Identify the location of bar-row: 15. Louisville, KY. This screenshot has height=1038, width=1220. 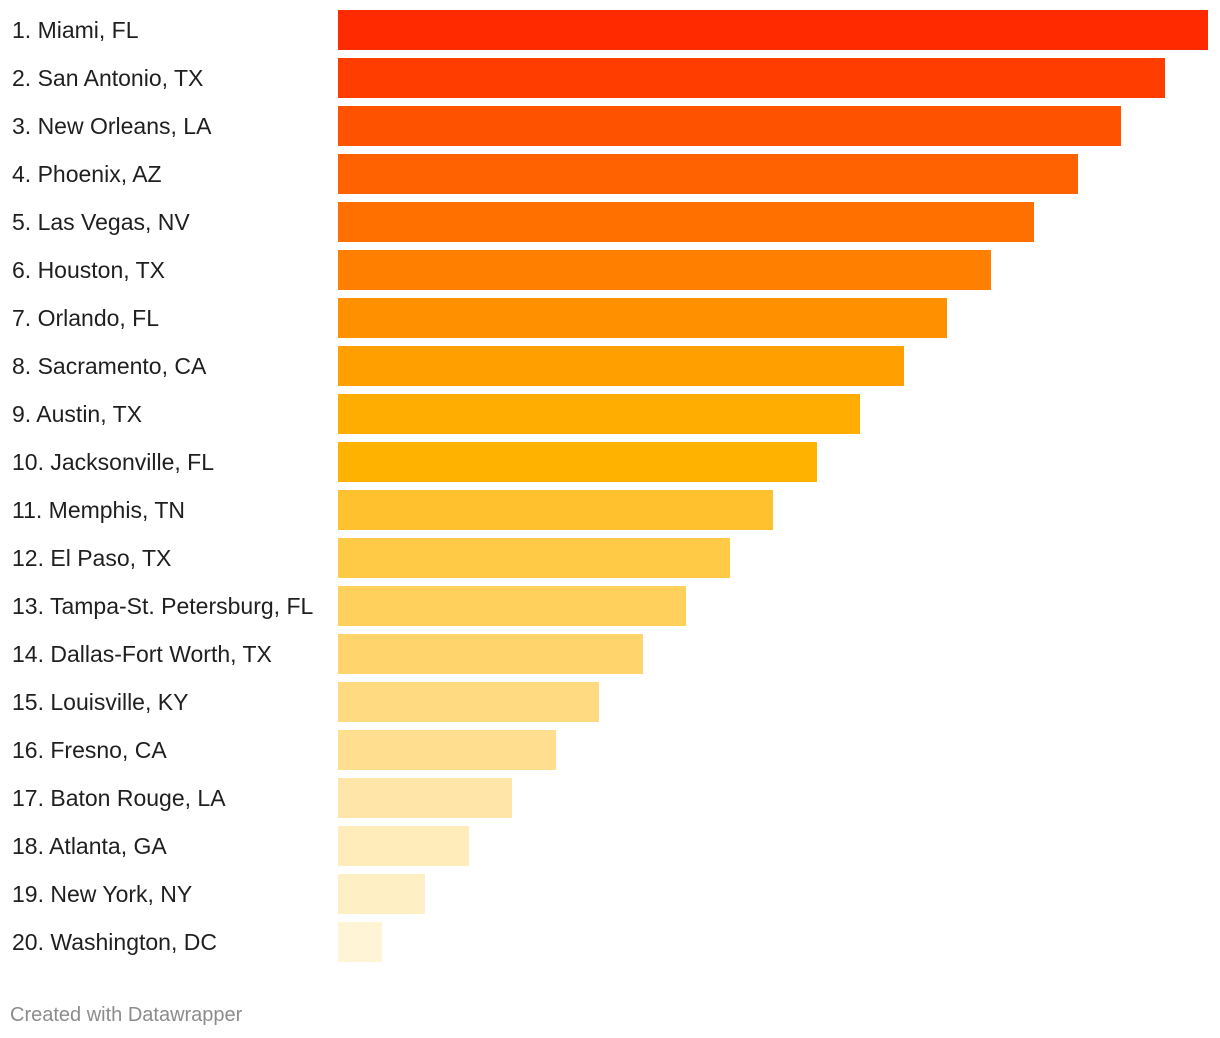
(610, 702).